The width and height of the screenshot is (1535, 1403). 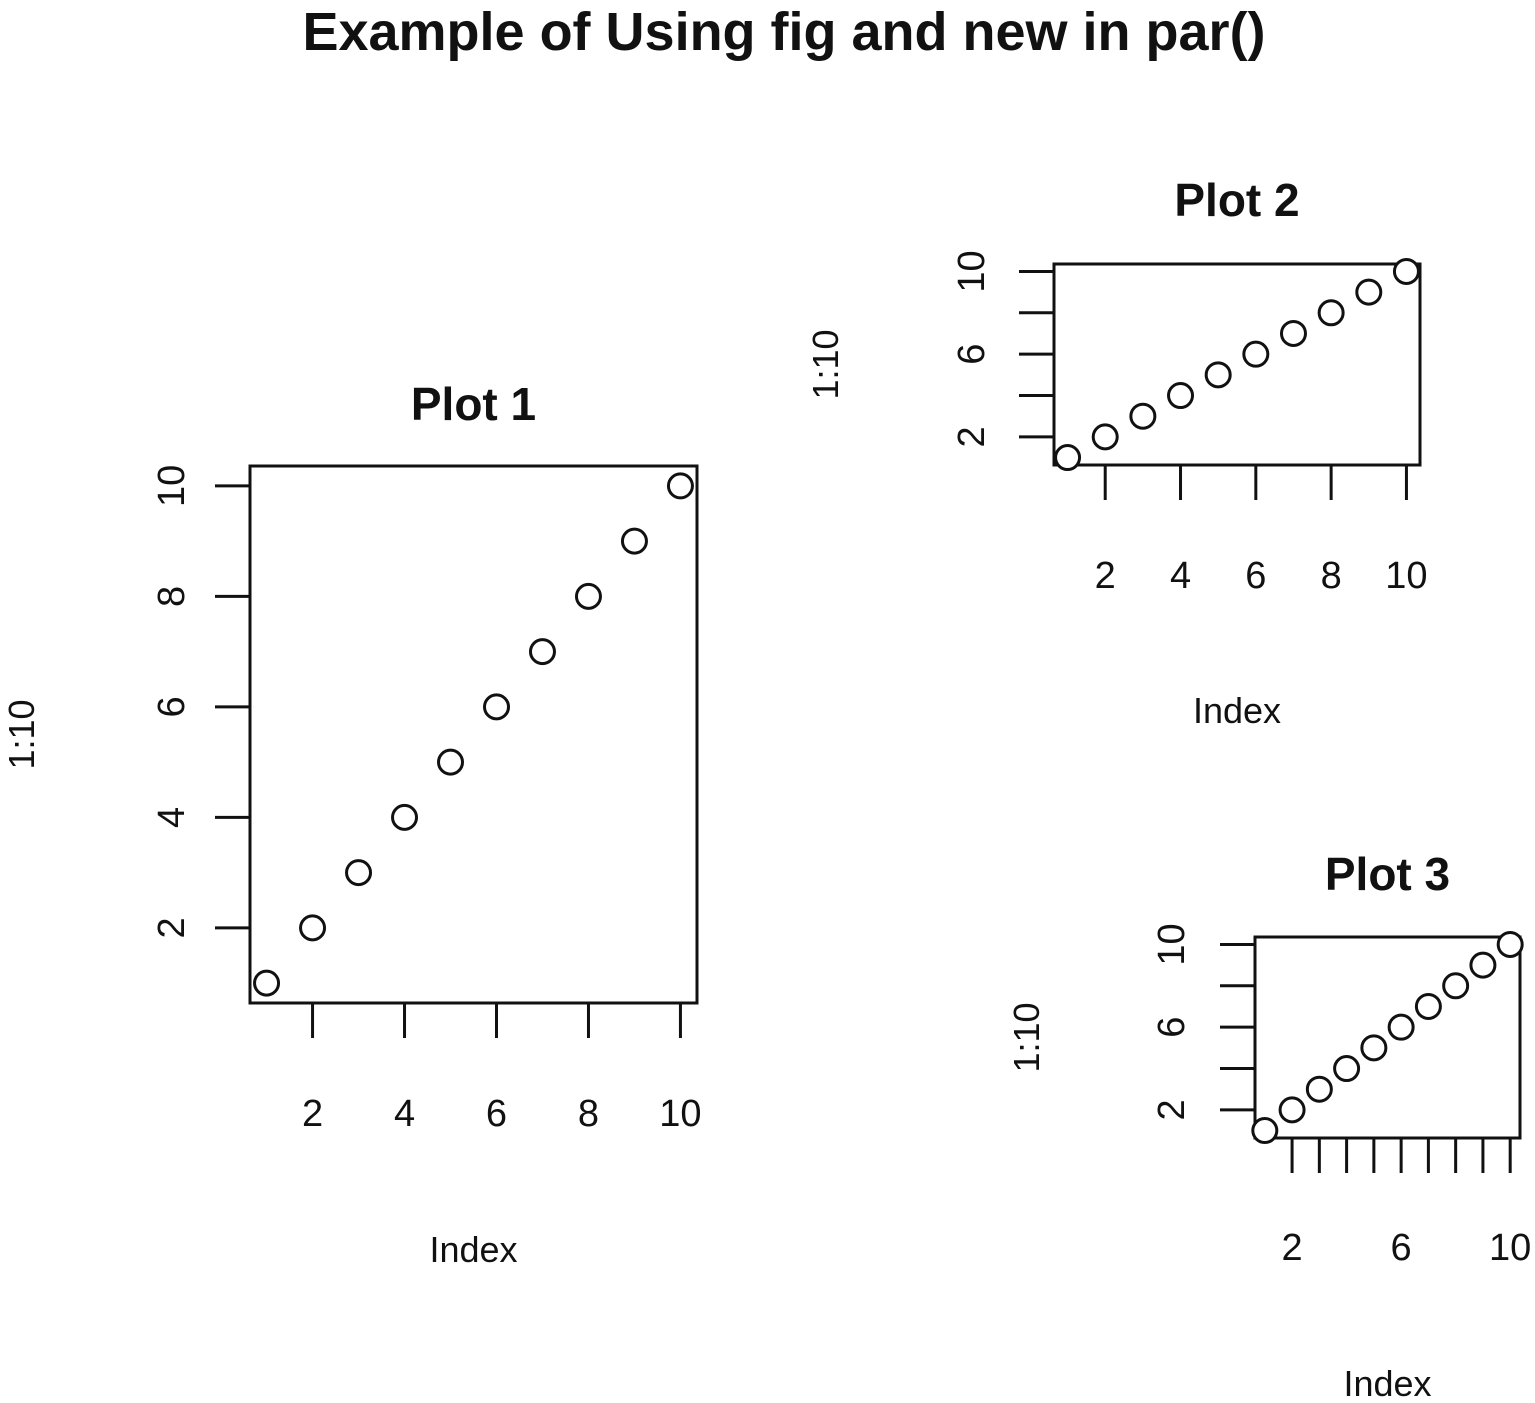 I want to click on plot-3-y-axis-label: 1:10, so click(x=1026, y=1037).